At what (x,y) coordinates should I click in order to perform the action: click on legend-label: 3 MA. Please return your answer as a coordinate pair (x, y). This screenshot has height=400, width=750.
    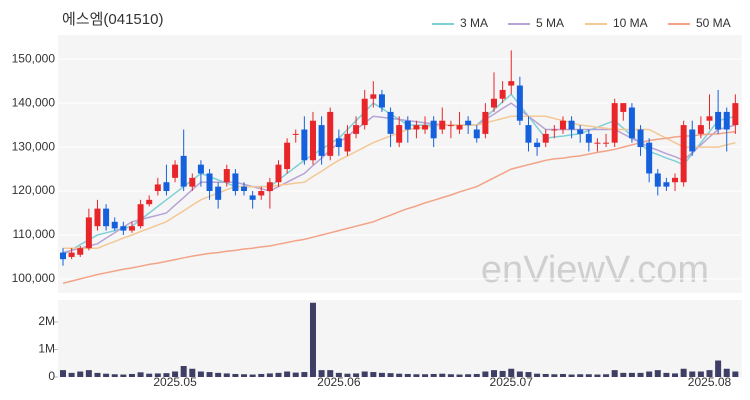
    Looking at the image, I should click on (474, 23).